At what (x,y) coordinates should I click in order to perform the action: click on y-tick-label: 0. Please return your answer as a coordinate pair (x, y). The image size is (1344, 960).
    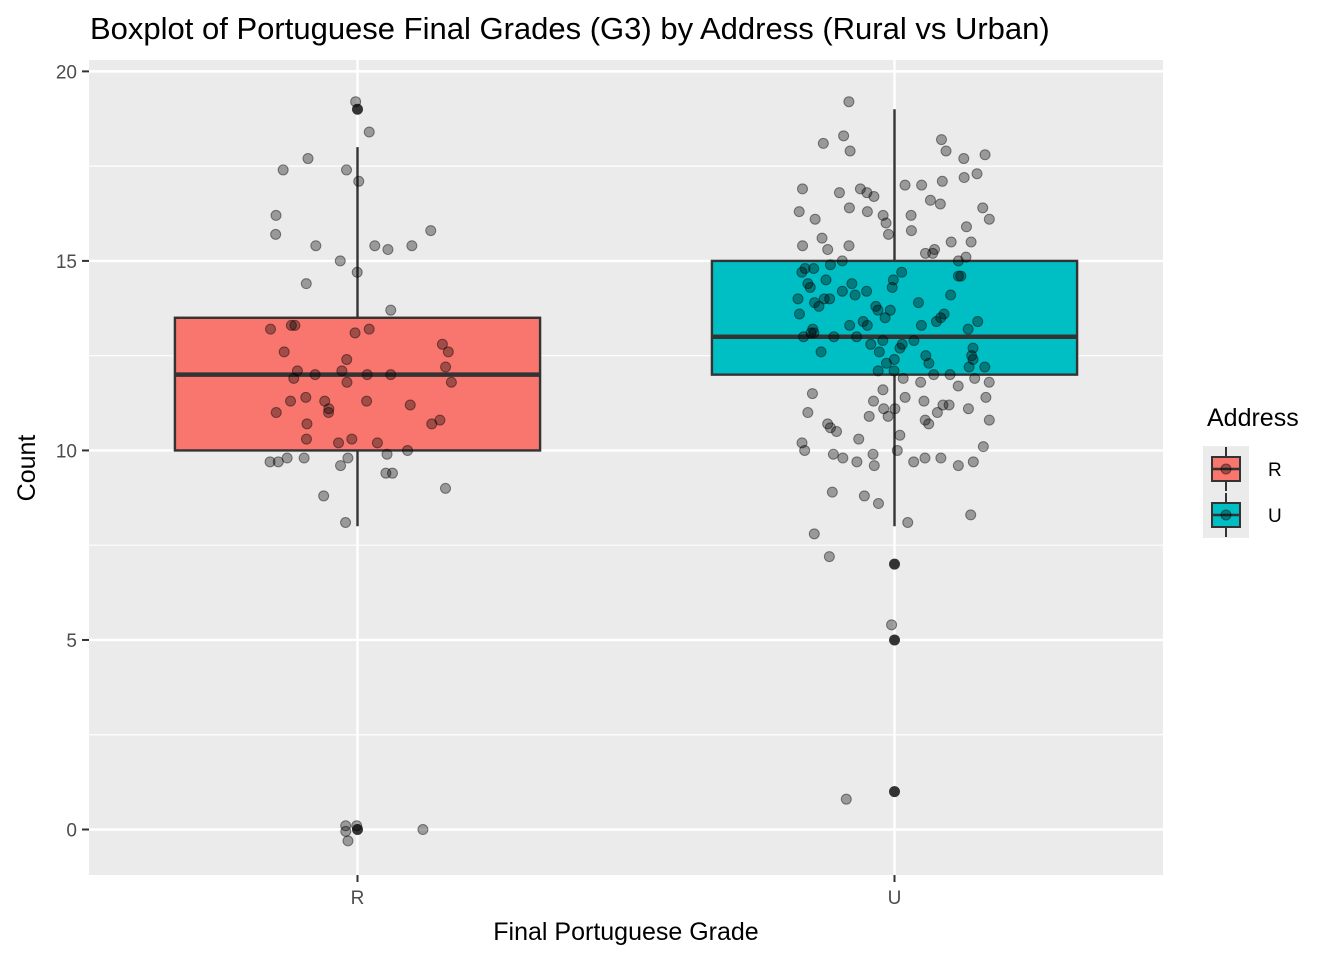
    Looking at the image, I should click on (71, 831).